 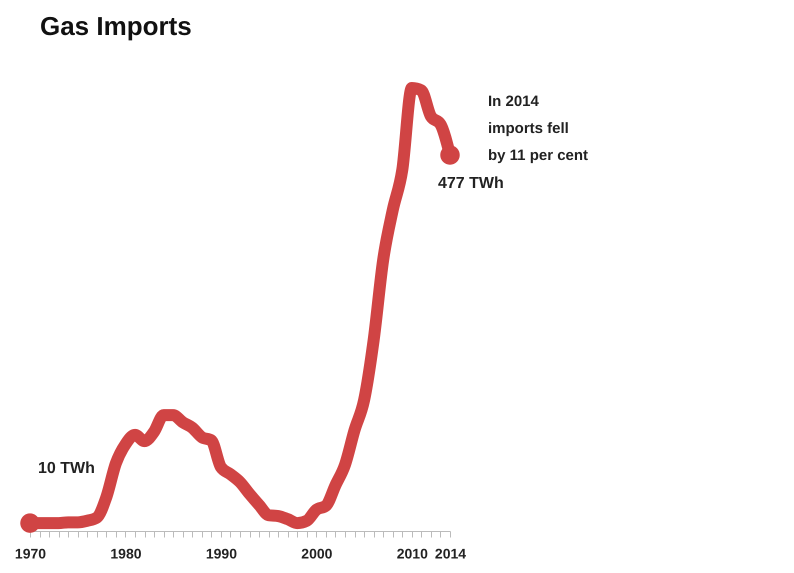 What do you see at coordinates (222, 554) in the screenshot?
I see `x-tick-label: 1990` at bounding box center [222, 554].